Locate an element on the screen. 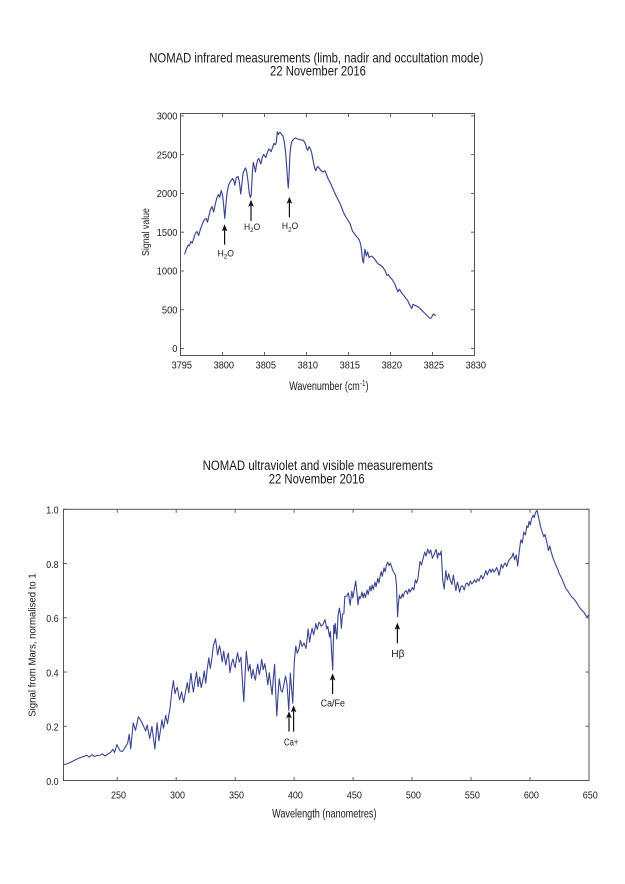  svg-text: Wavelength (nanometres) is located at coordinates (324, 814).